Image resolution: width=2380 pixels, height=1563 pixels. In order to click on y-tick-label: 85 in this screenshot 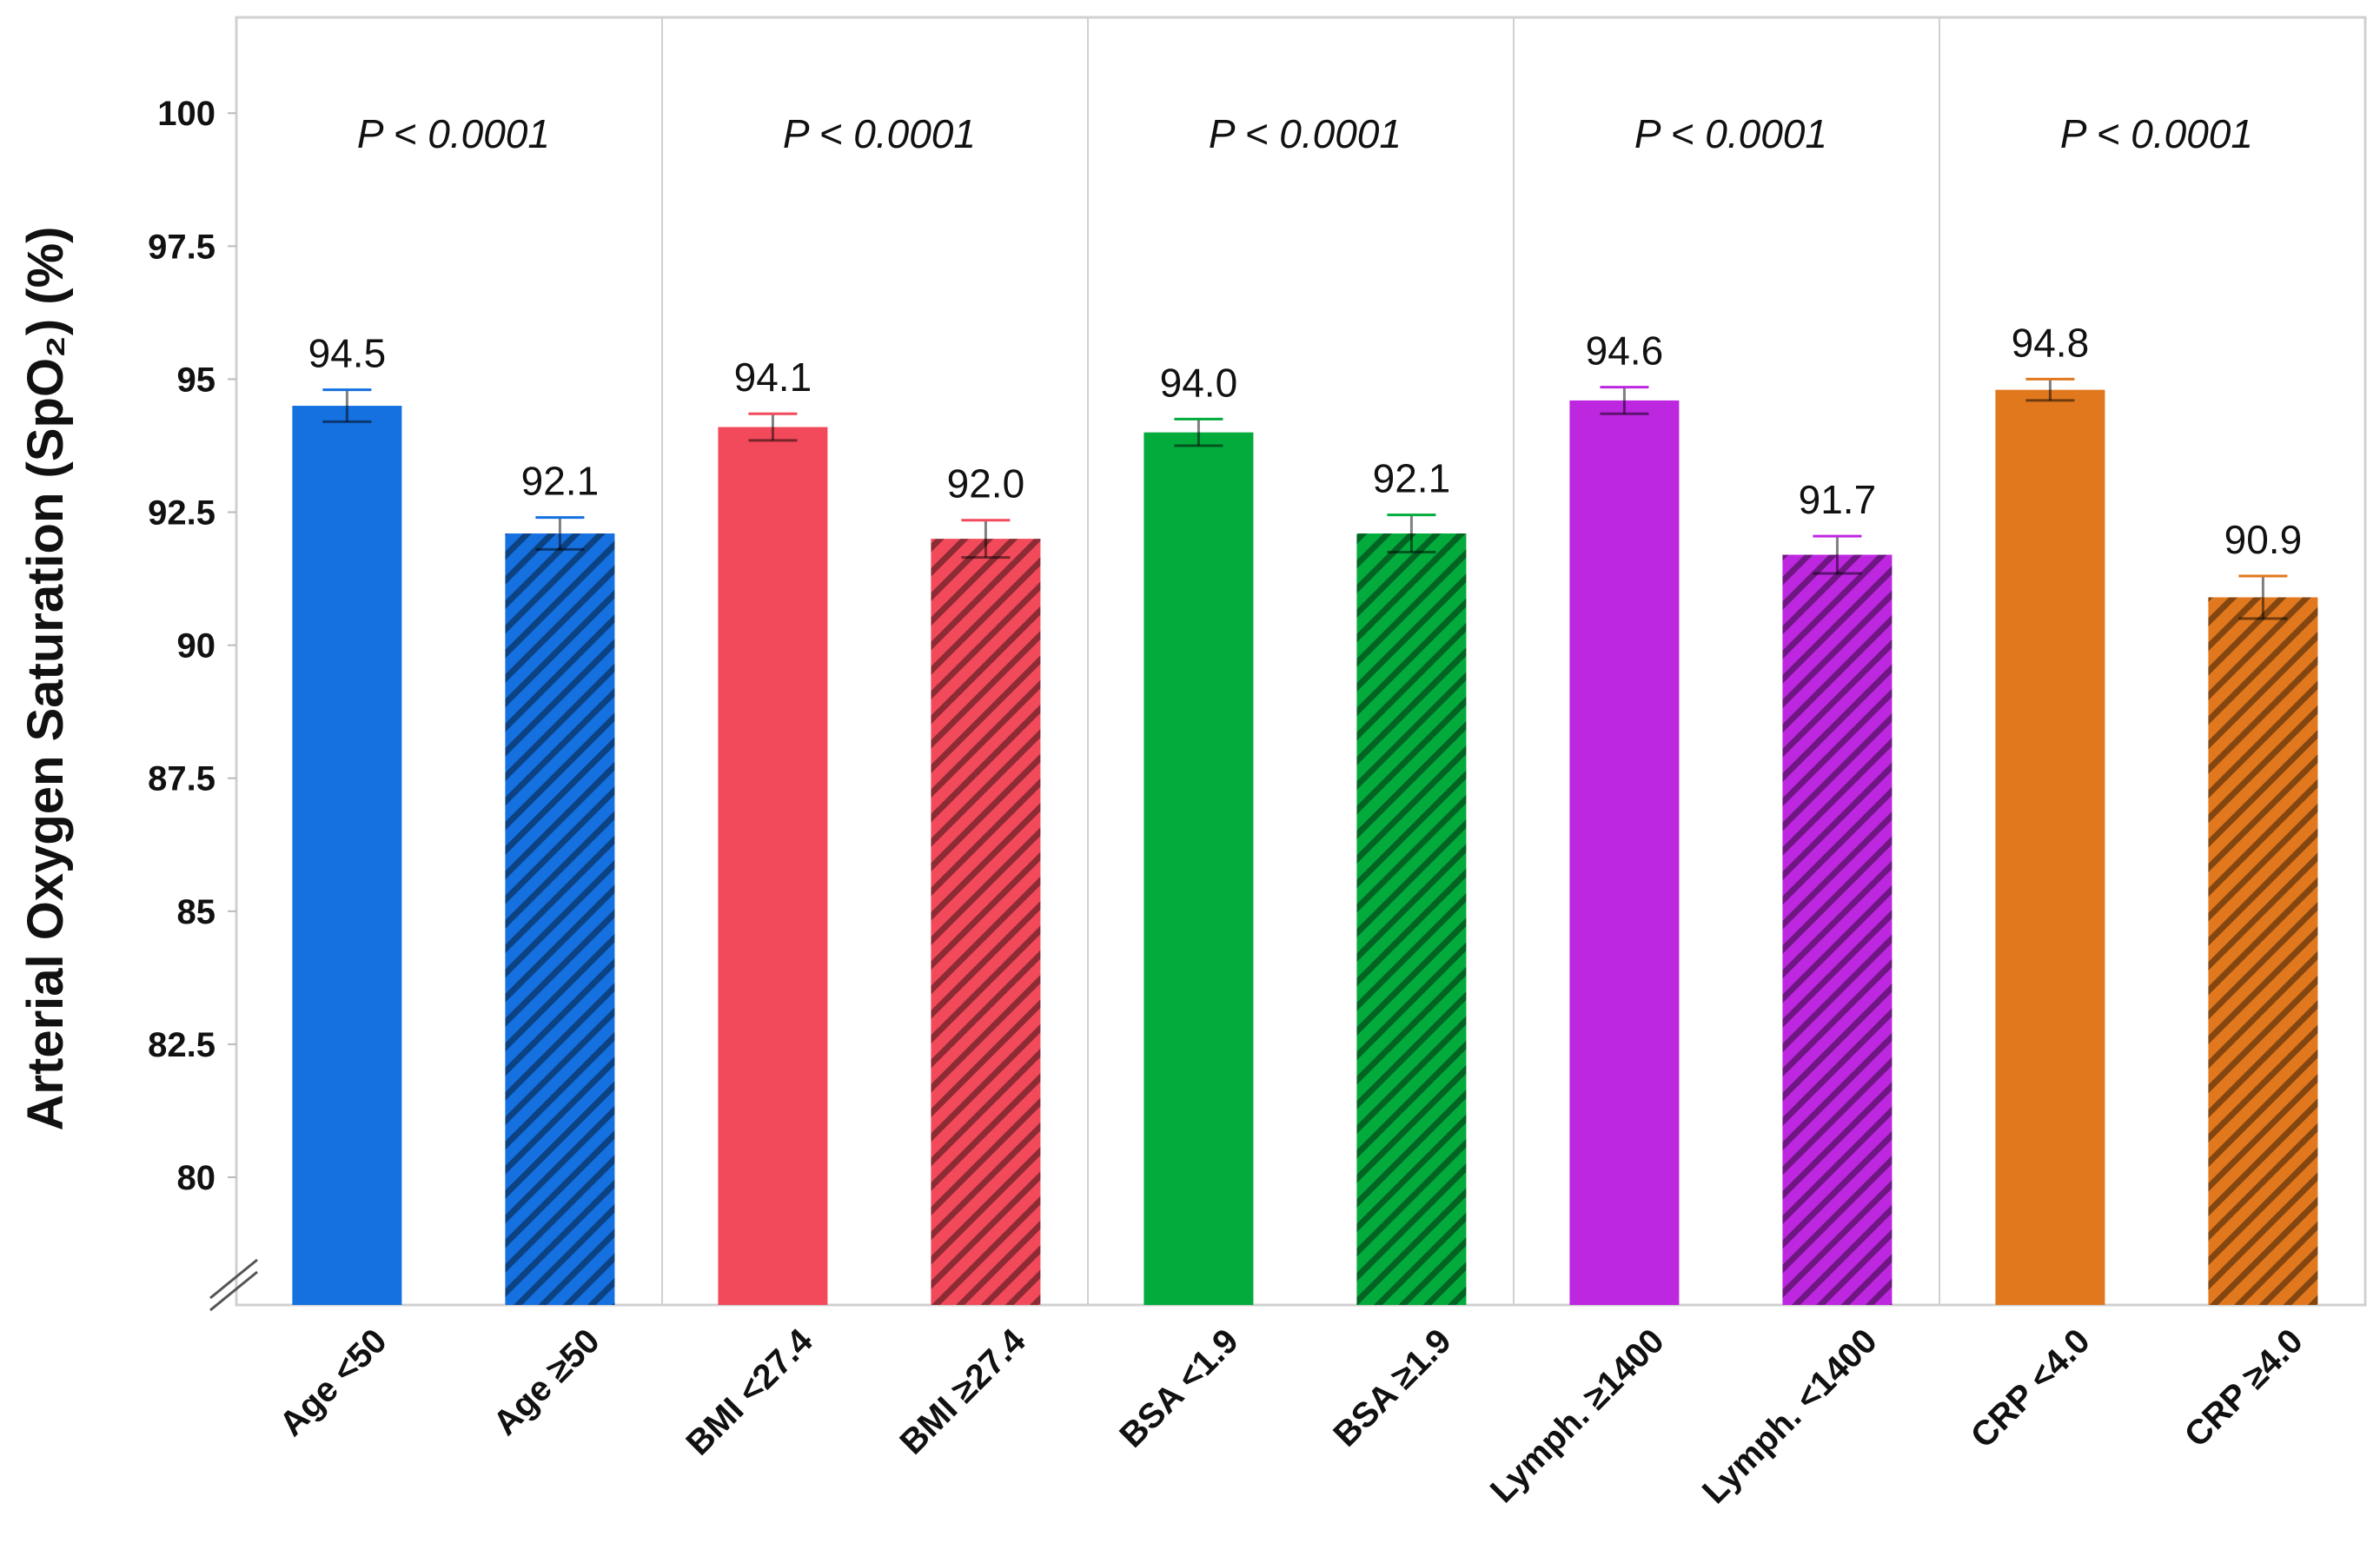, I will do `click(196, 912)`.